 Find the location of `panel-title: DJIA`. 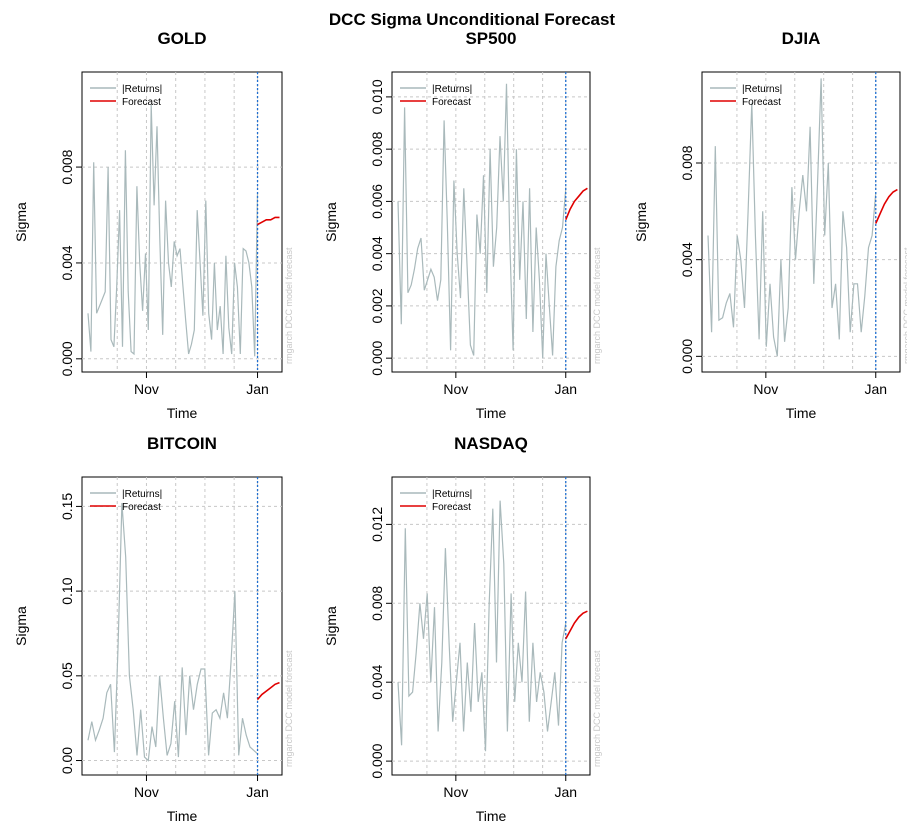

panel-title: DJIA is located at coordinates (801, 38).